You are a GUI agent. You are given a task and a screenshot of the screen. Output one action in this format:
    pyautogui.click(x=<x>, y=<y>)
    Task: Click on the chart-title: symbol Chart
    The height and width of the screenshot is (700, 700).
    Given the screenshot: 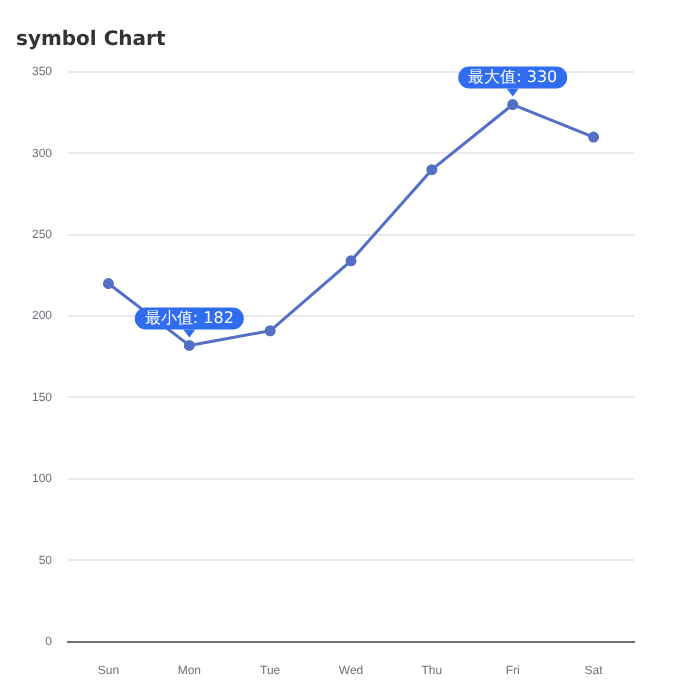 What is the action you would take?
    pyautogui.click(x=91, y=40)
    